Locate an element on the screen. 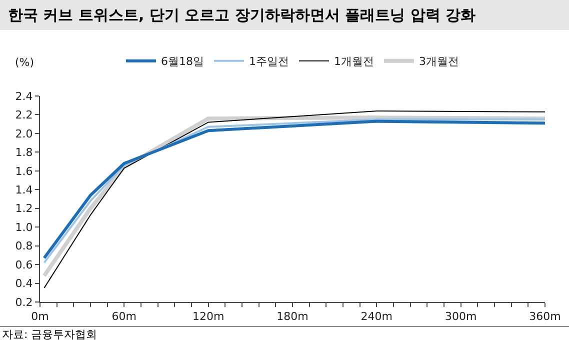  y-tick-label: 0.8 is located at coordinates (24, 246).